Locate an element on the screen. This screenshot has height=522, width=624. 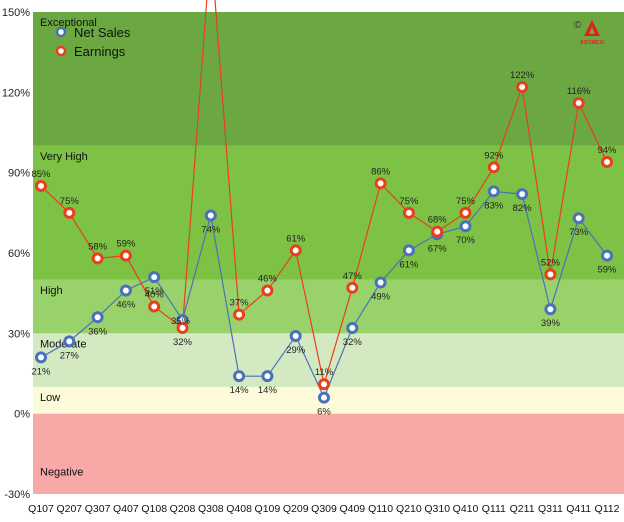
x-tick-label: Q407 is located at coordinates (126, 509).